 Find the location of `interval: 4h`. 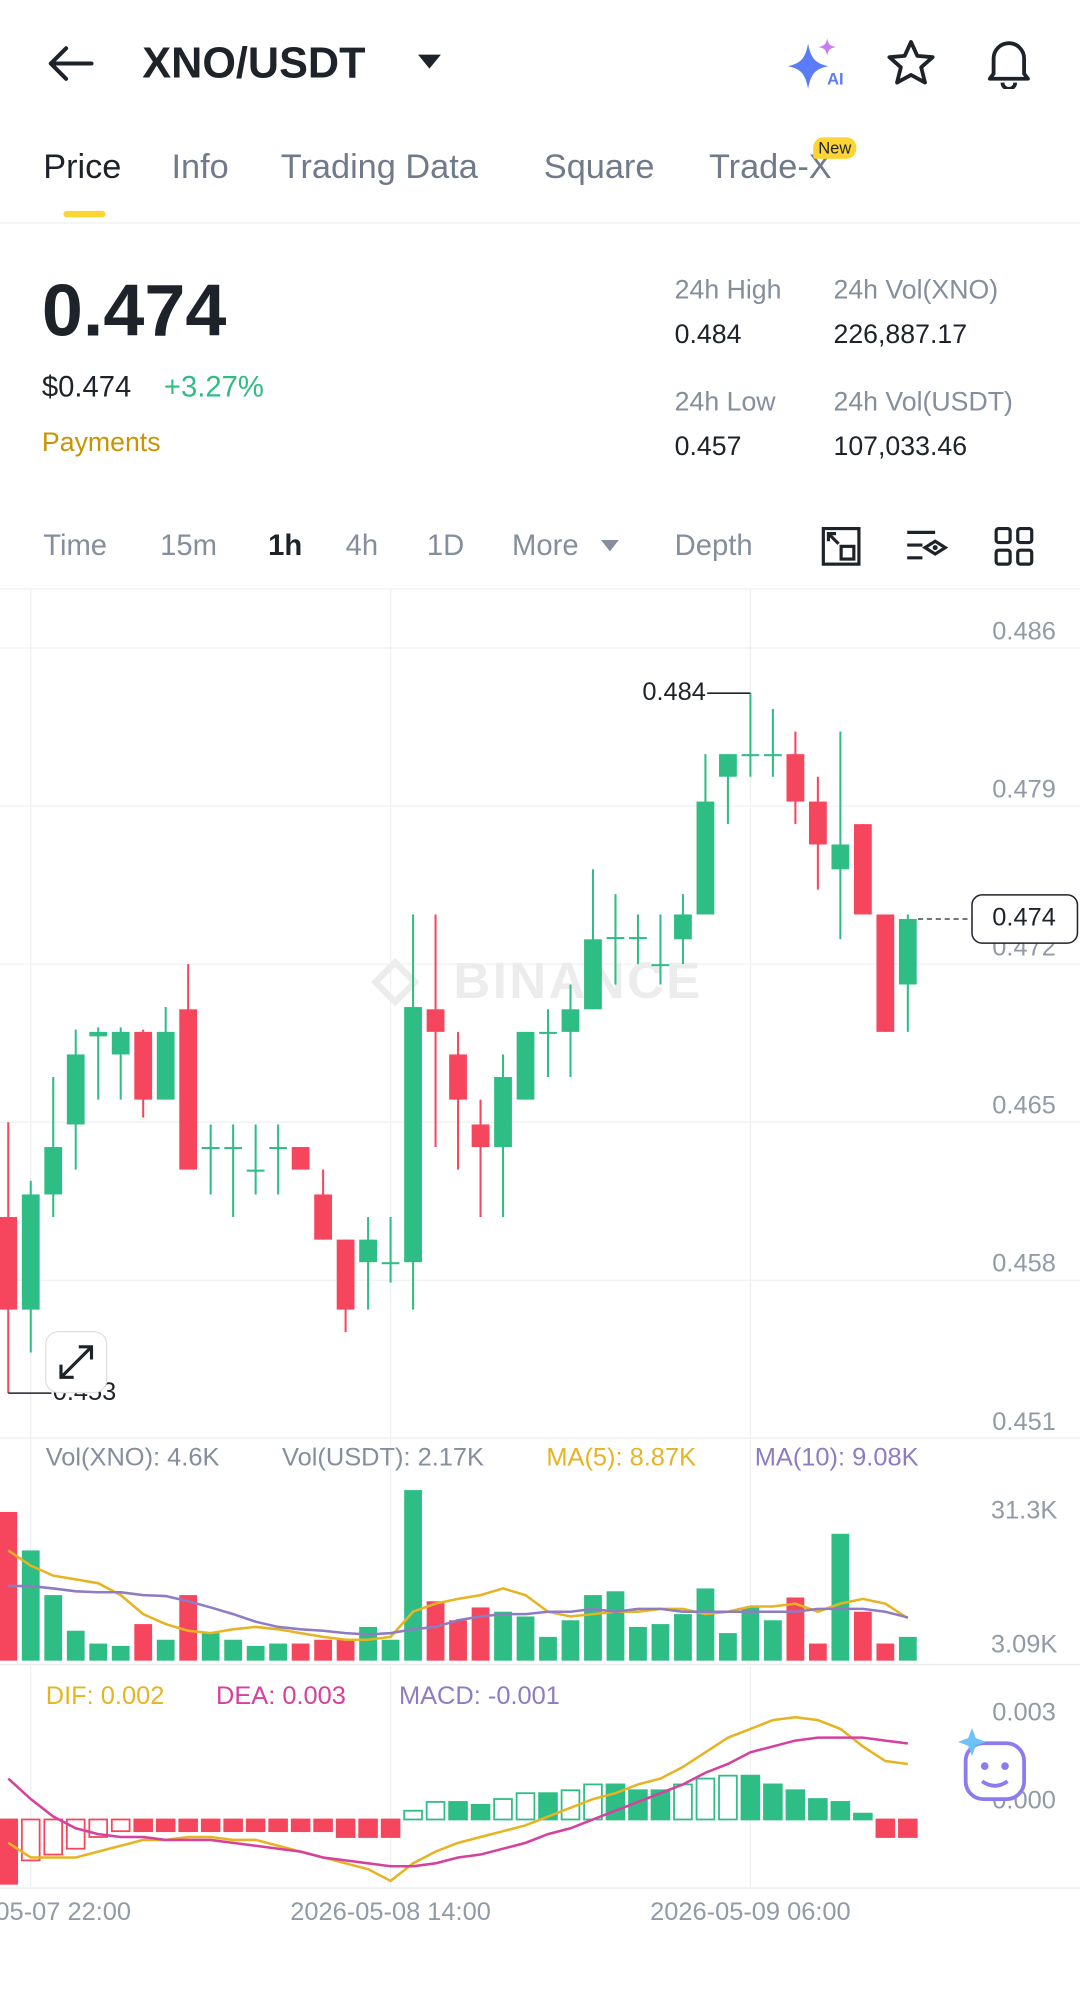

interval: 4h is located at coordinates (362, 545).